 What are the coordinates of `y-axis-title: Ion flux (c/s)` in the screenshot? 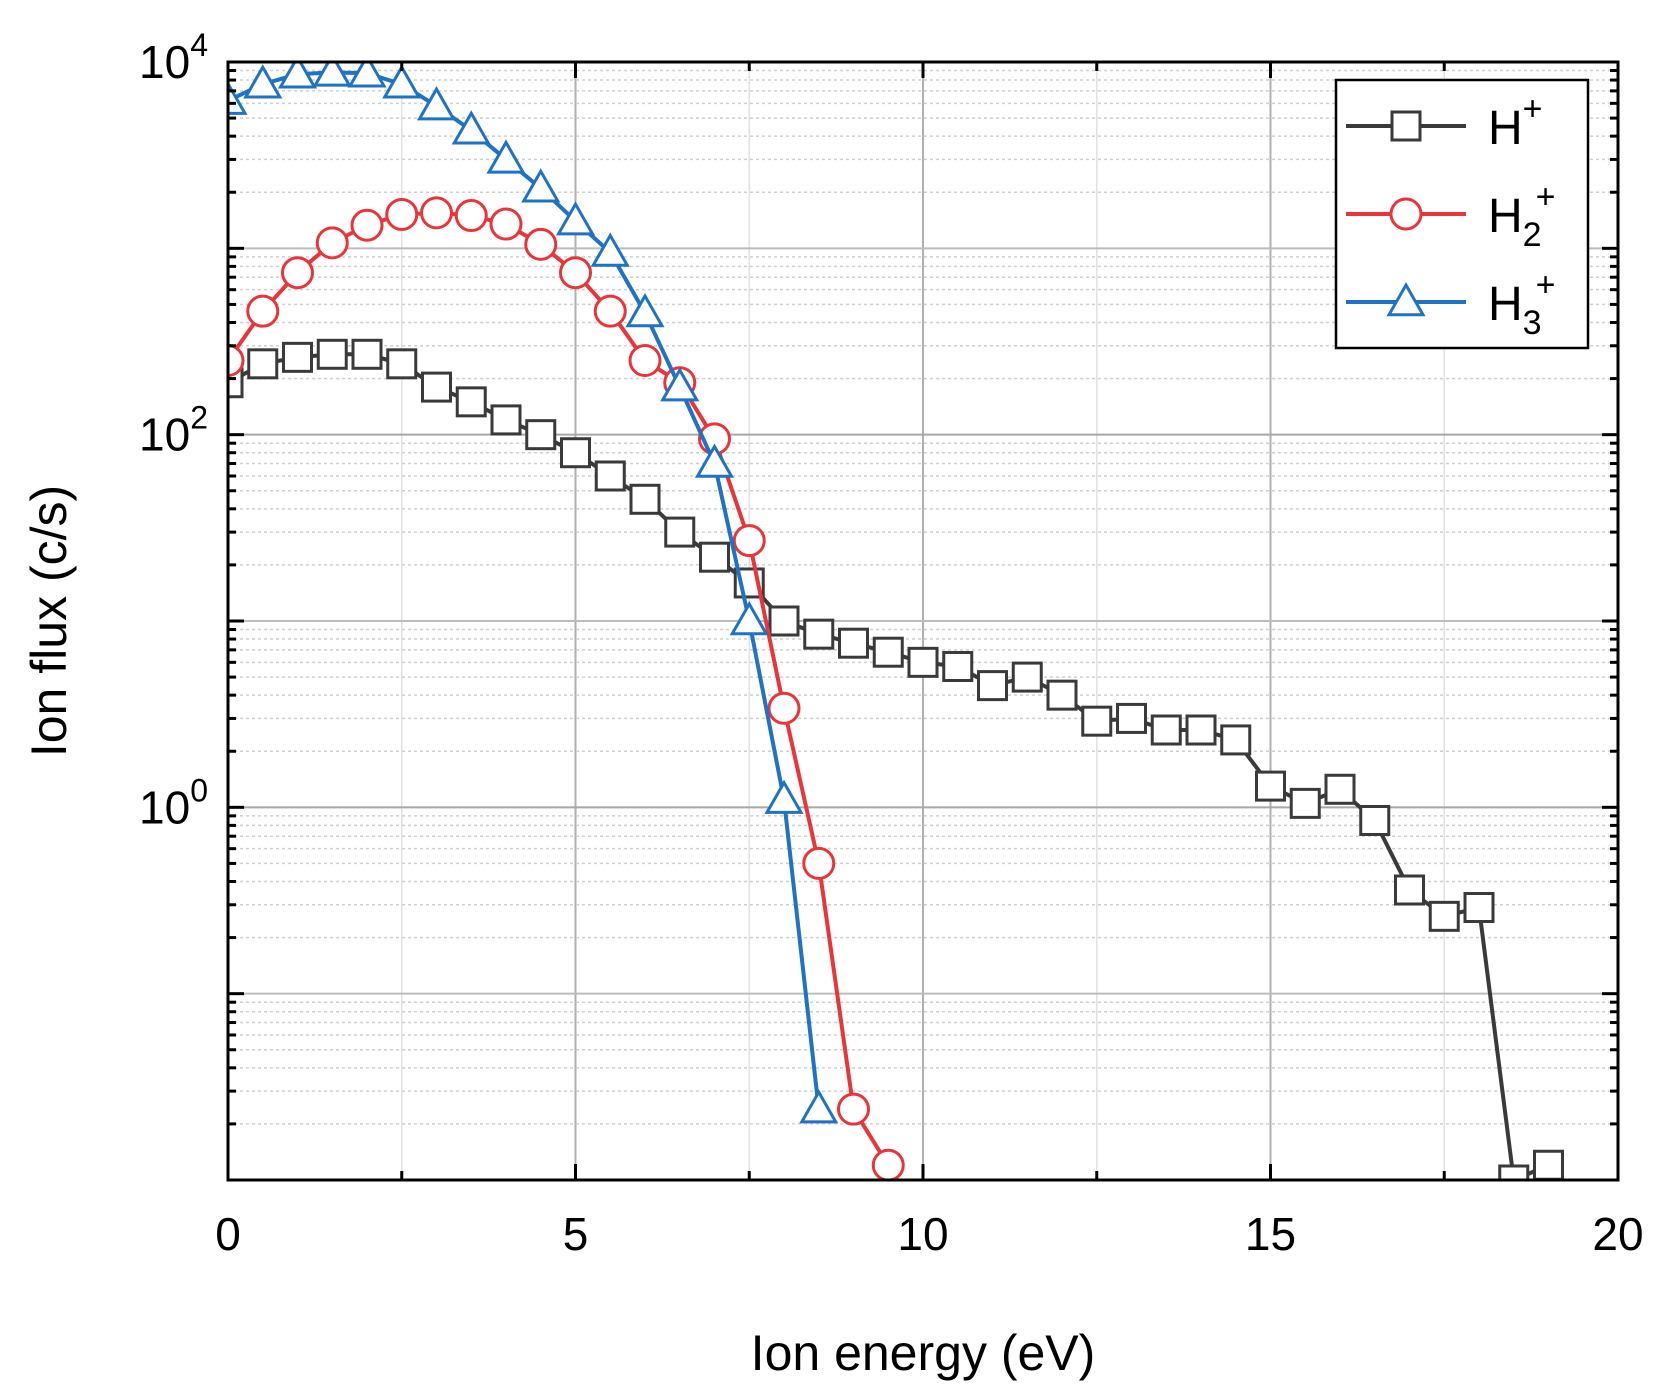 It's located at (49, 621).